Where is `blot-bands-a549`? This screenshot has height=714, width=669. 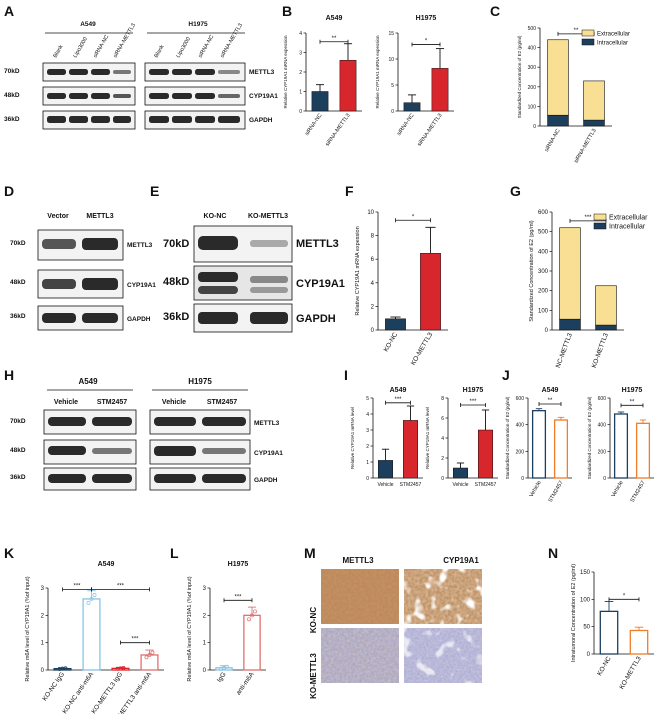 blot-bands-a549 is located at coordinates (89, 96).